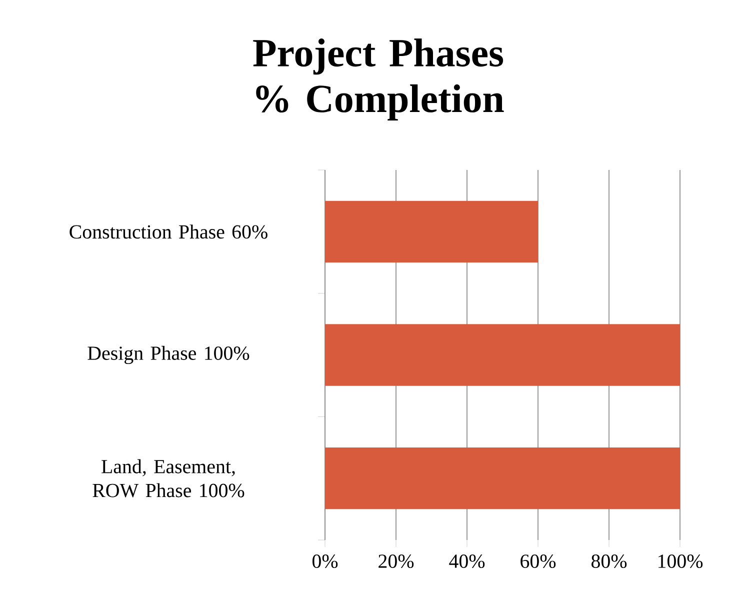  Describe the element at coordinates (538, 561) in the screenshot. I see `x-tick-label: 60%` at that location.